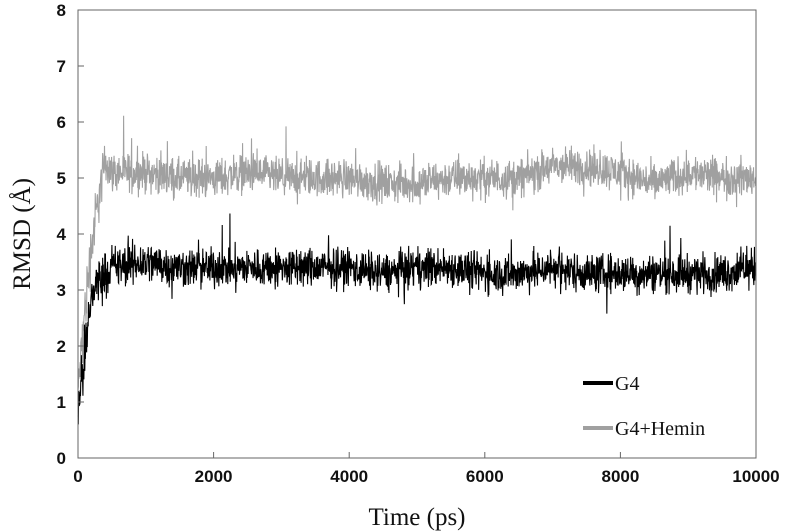 The width and height of the screenshot is (787, 531). What do you see at coordinates (627, 384) in the screenshot?
I see `legend-label-g4: G4` at bounding box center [627, 384].